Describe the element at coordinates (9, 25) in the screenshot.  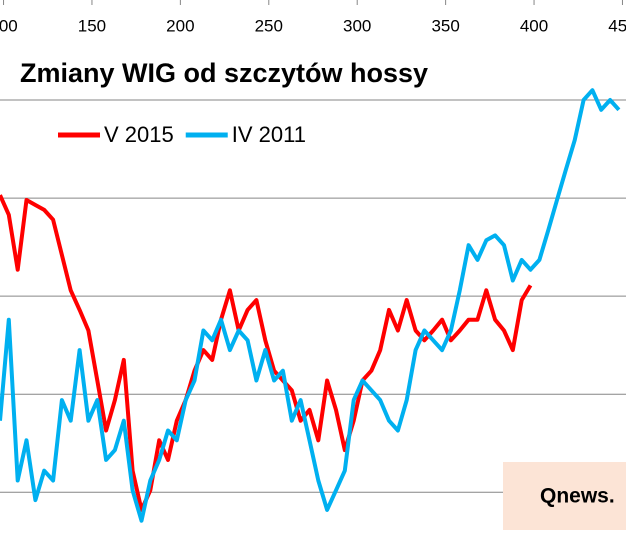
I see `x-tick-label: 100` at that location.